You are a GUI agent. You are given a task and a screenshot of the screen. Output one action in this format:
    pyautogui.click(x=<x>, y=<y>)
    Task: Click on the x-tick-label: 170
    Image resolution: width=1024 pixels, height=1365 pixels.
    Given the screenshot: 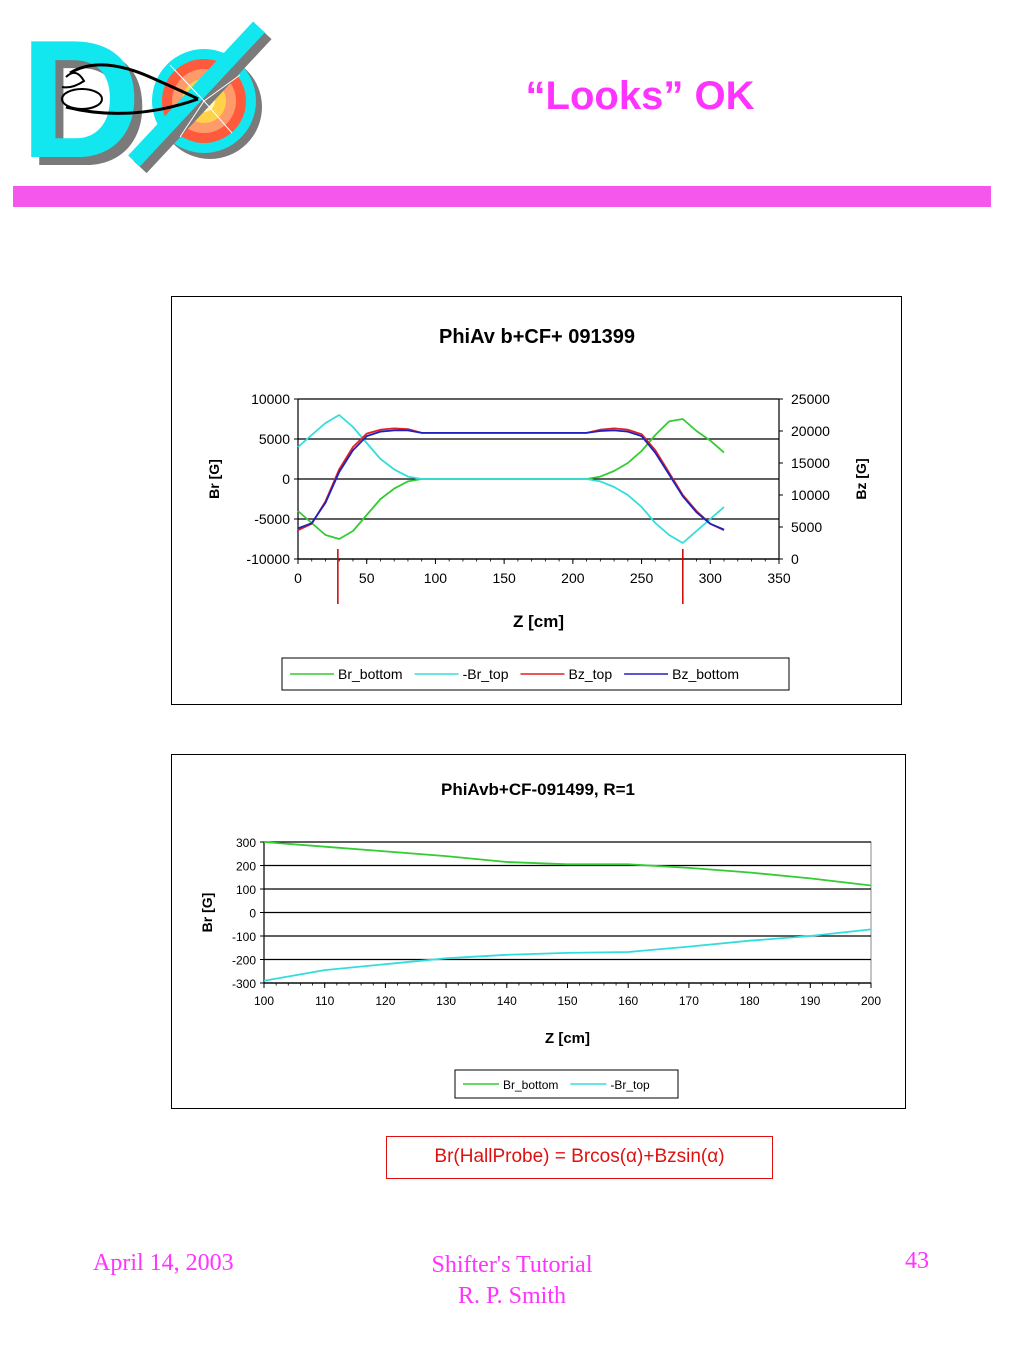 What is the action you would take?
    pyautogui.click(x=689, y=1001)
    